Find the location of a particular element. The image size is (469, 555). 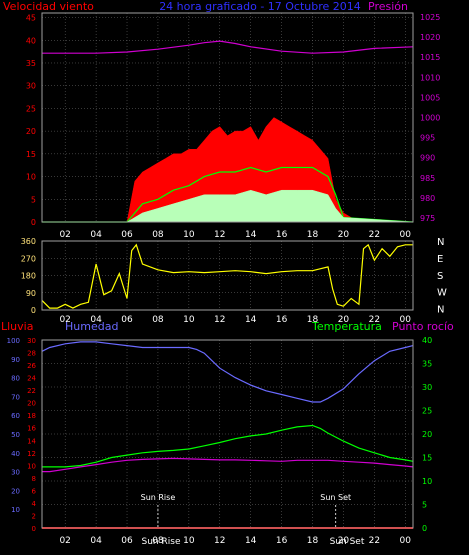

humidity-tick-label: 30 is located at coordinates (15, 473).